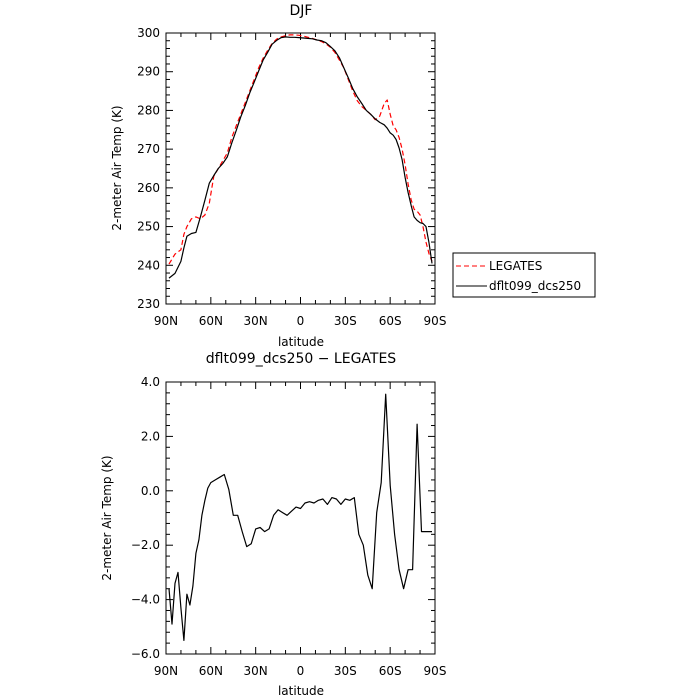 The height and width of the screenshot is (700, 700). What do you see at coordinates (145, 518) in the screenshot?
I see `bottom-y-tick-labels: −6.0 −4.0 −2.0 0.0 2.0 4.0` at bounding box center [145, 518].